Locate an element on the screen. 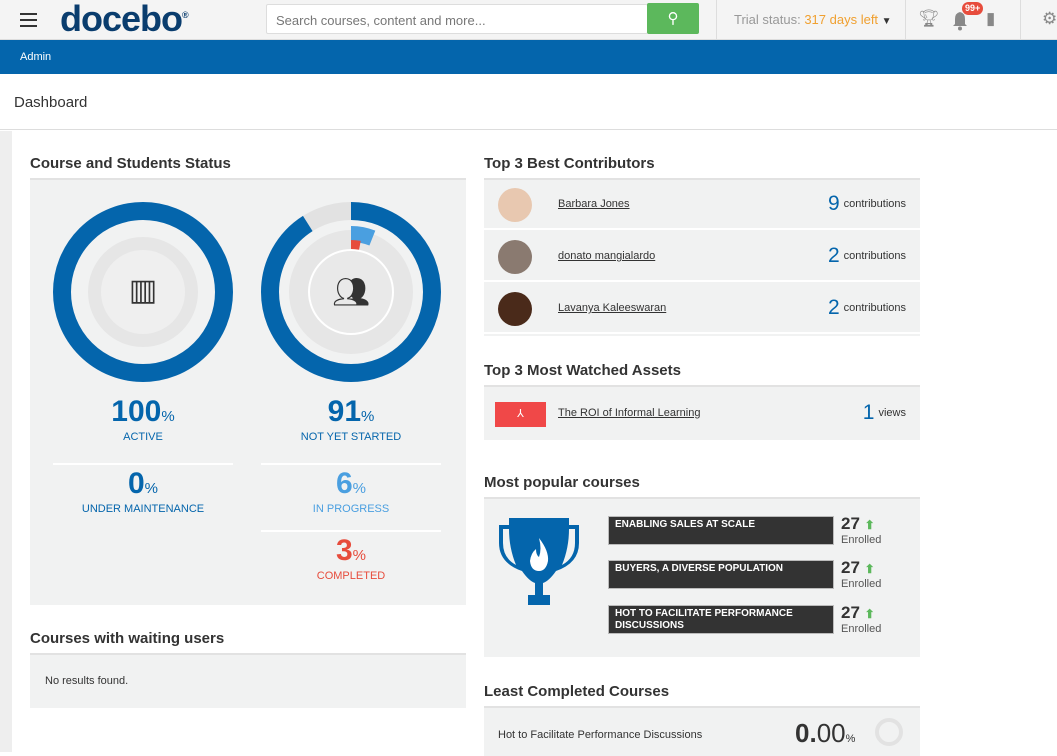 The image size is (1057, 756). not-started-ring is located at coordinates (351, 292).